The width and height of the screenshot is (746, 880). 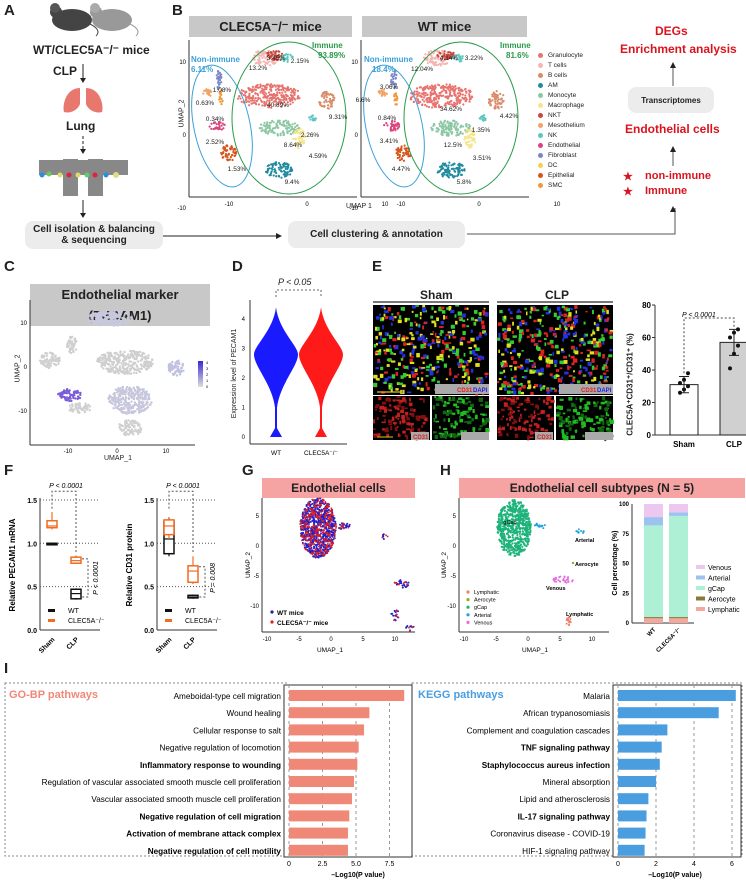 What do you see at coordinates (177, 10) in the screenshot?
I see `panel-label-b: B` at bounding box center [177, 10].